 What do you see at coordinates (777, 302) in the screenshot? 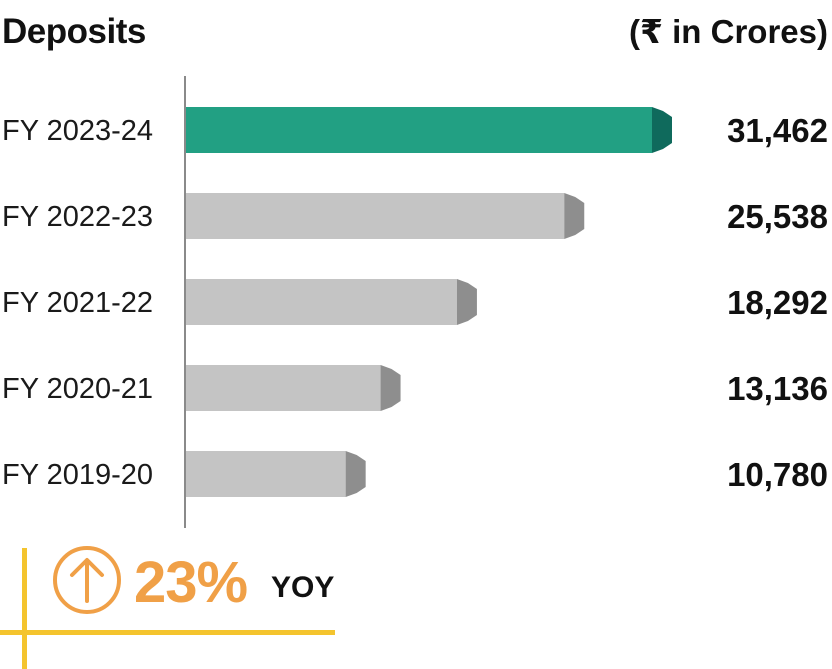
I see `value-label: 18,292` at bounding box center [777, 302].